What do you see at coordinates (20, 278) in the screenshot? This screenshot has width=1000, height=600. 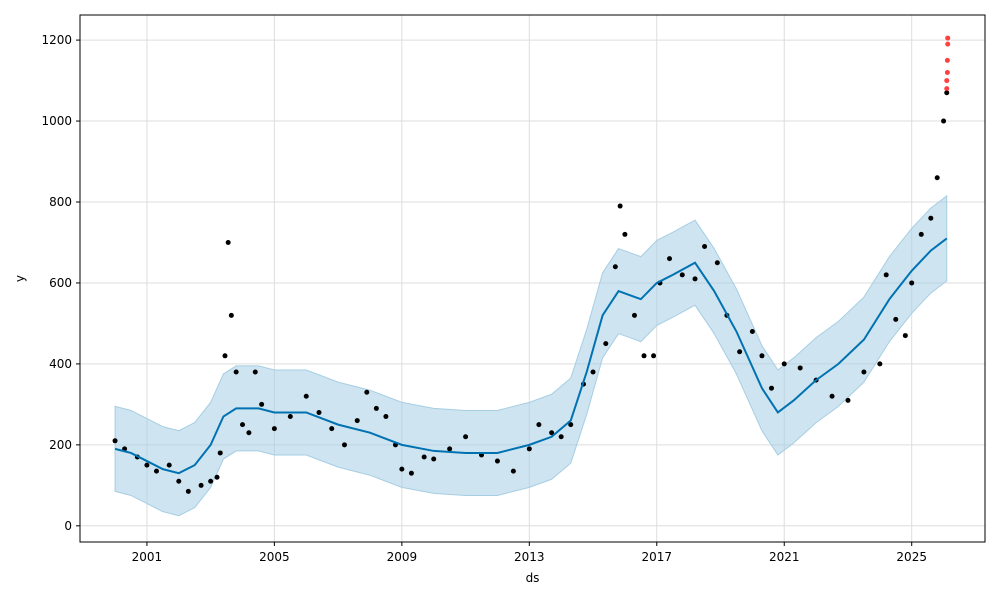 I see `y-axis-label: y` at bounding box center [20, 278].